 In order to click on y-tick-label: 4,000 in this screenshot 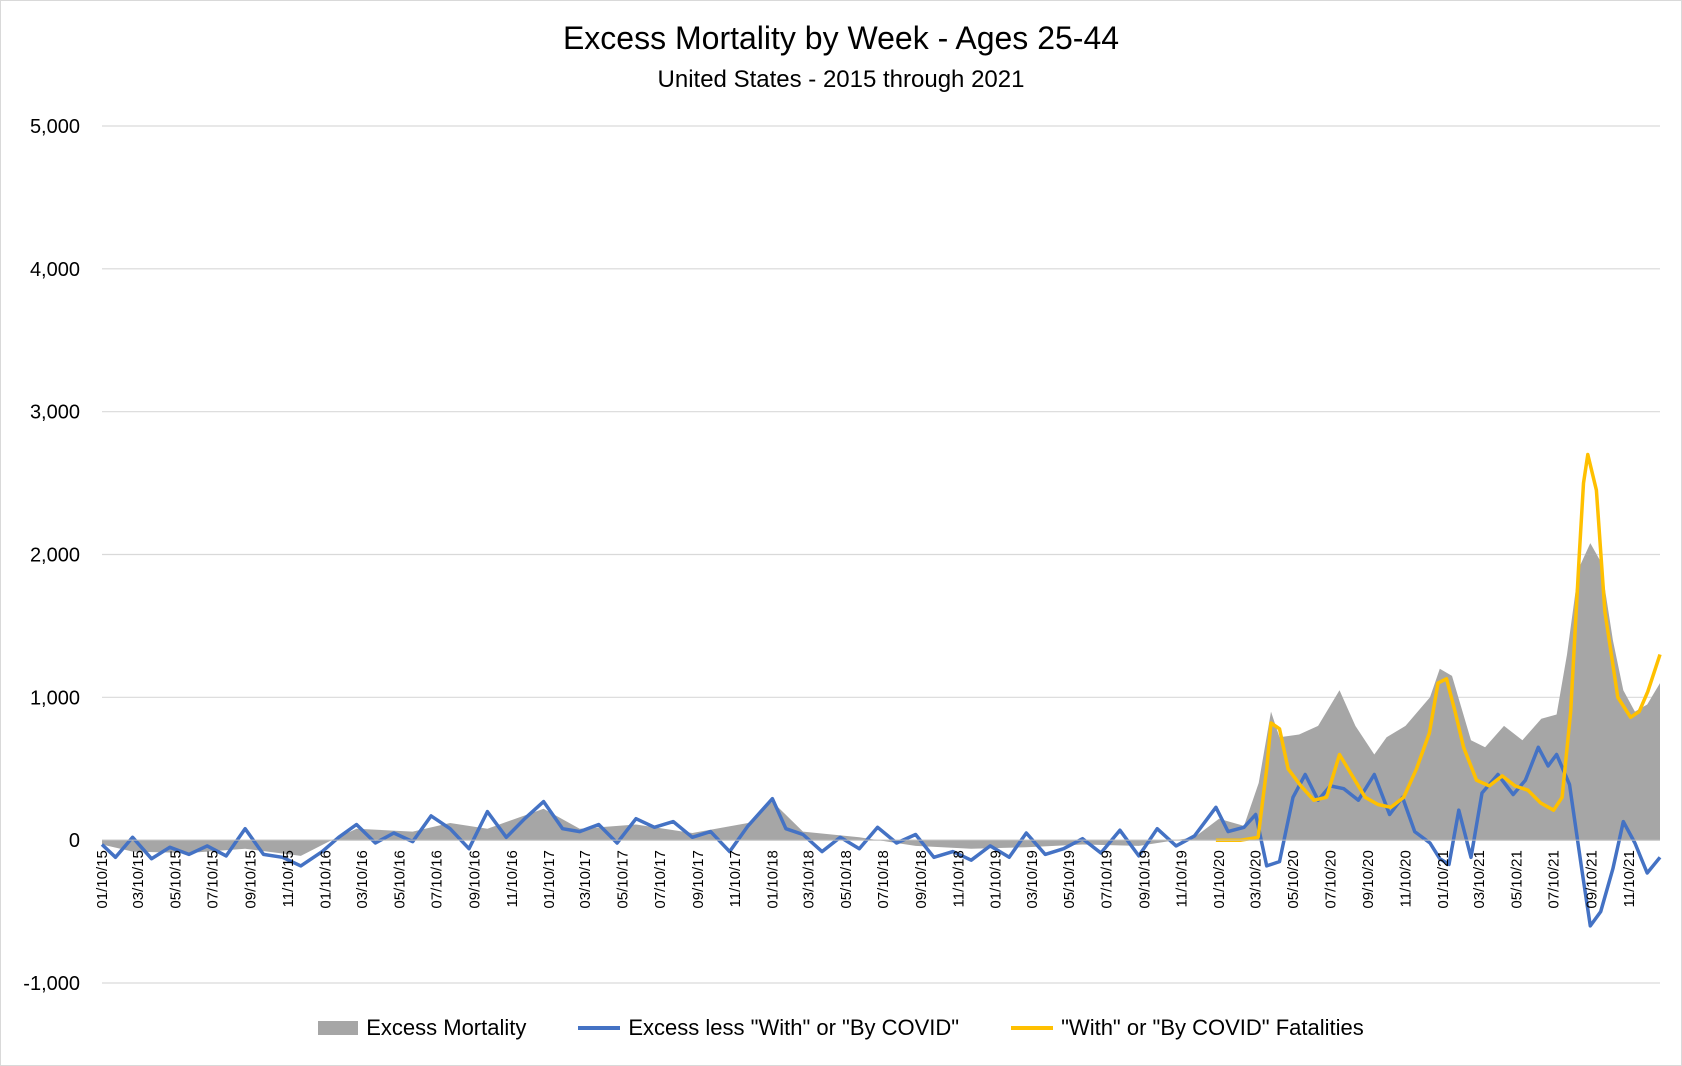, I will do `click(55, 270)`.